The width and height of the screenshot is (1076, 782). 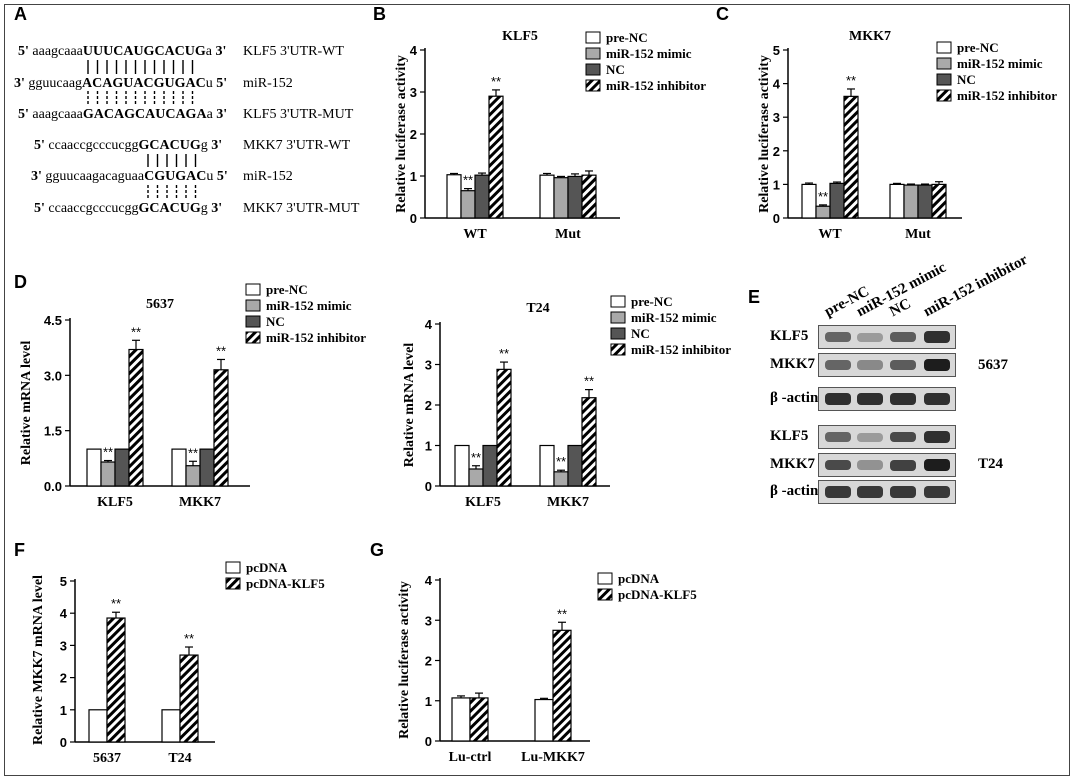 I want to click on sequence-row: 5' aaagcaaaGACAGCAUCAGAa 3', so click(x=123, y=114).